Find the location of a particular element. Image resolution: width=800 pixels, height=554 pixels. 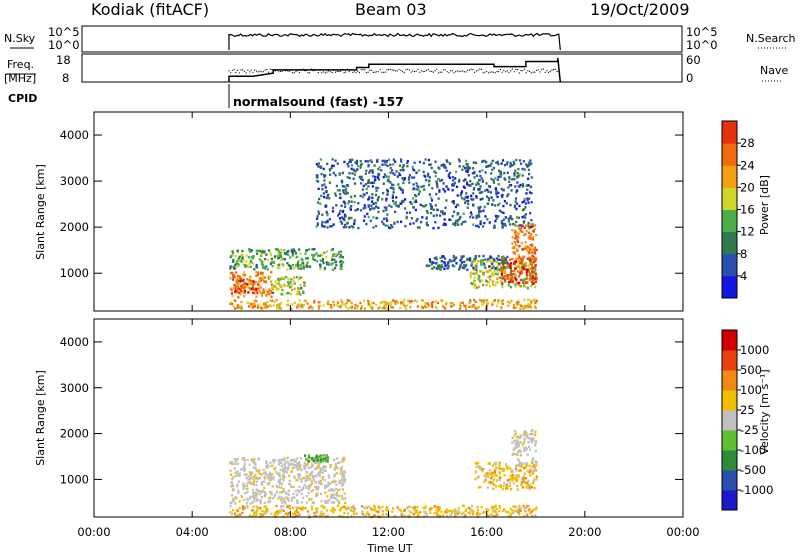

freq-panel-frame is located at coordinates (382, 68).